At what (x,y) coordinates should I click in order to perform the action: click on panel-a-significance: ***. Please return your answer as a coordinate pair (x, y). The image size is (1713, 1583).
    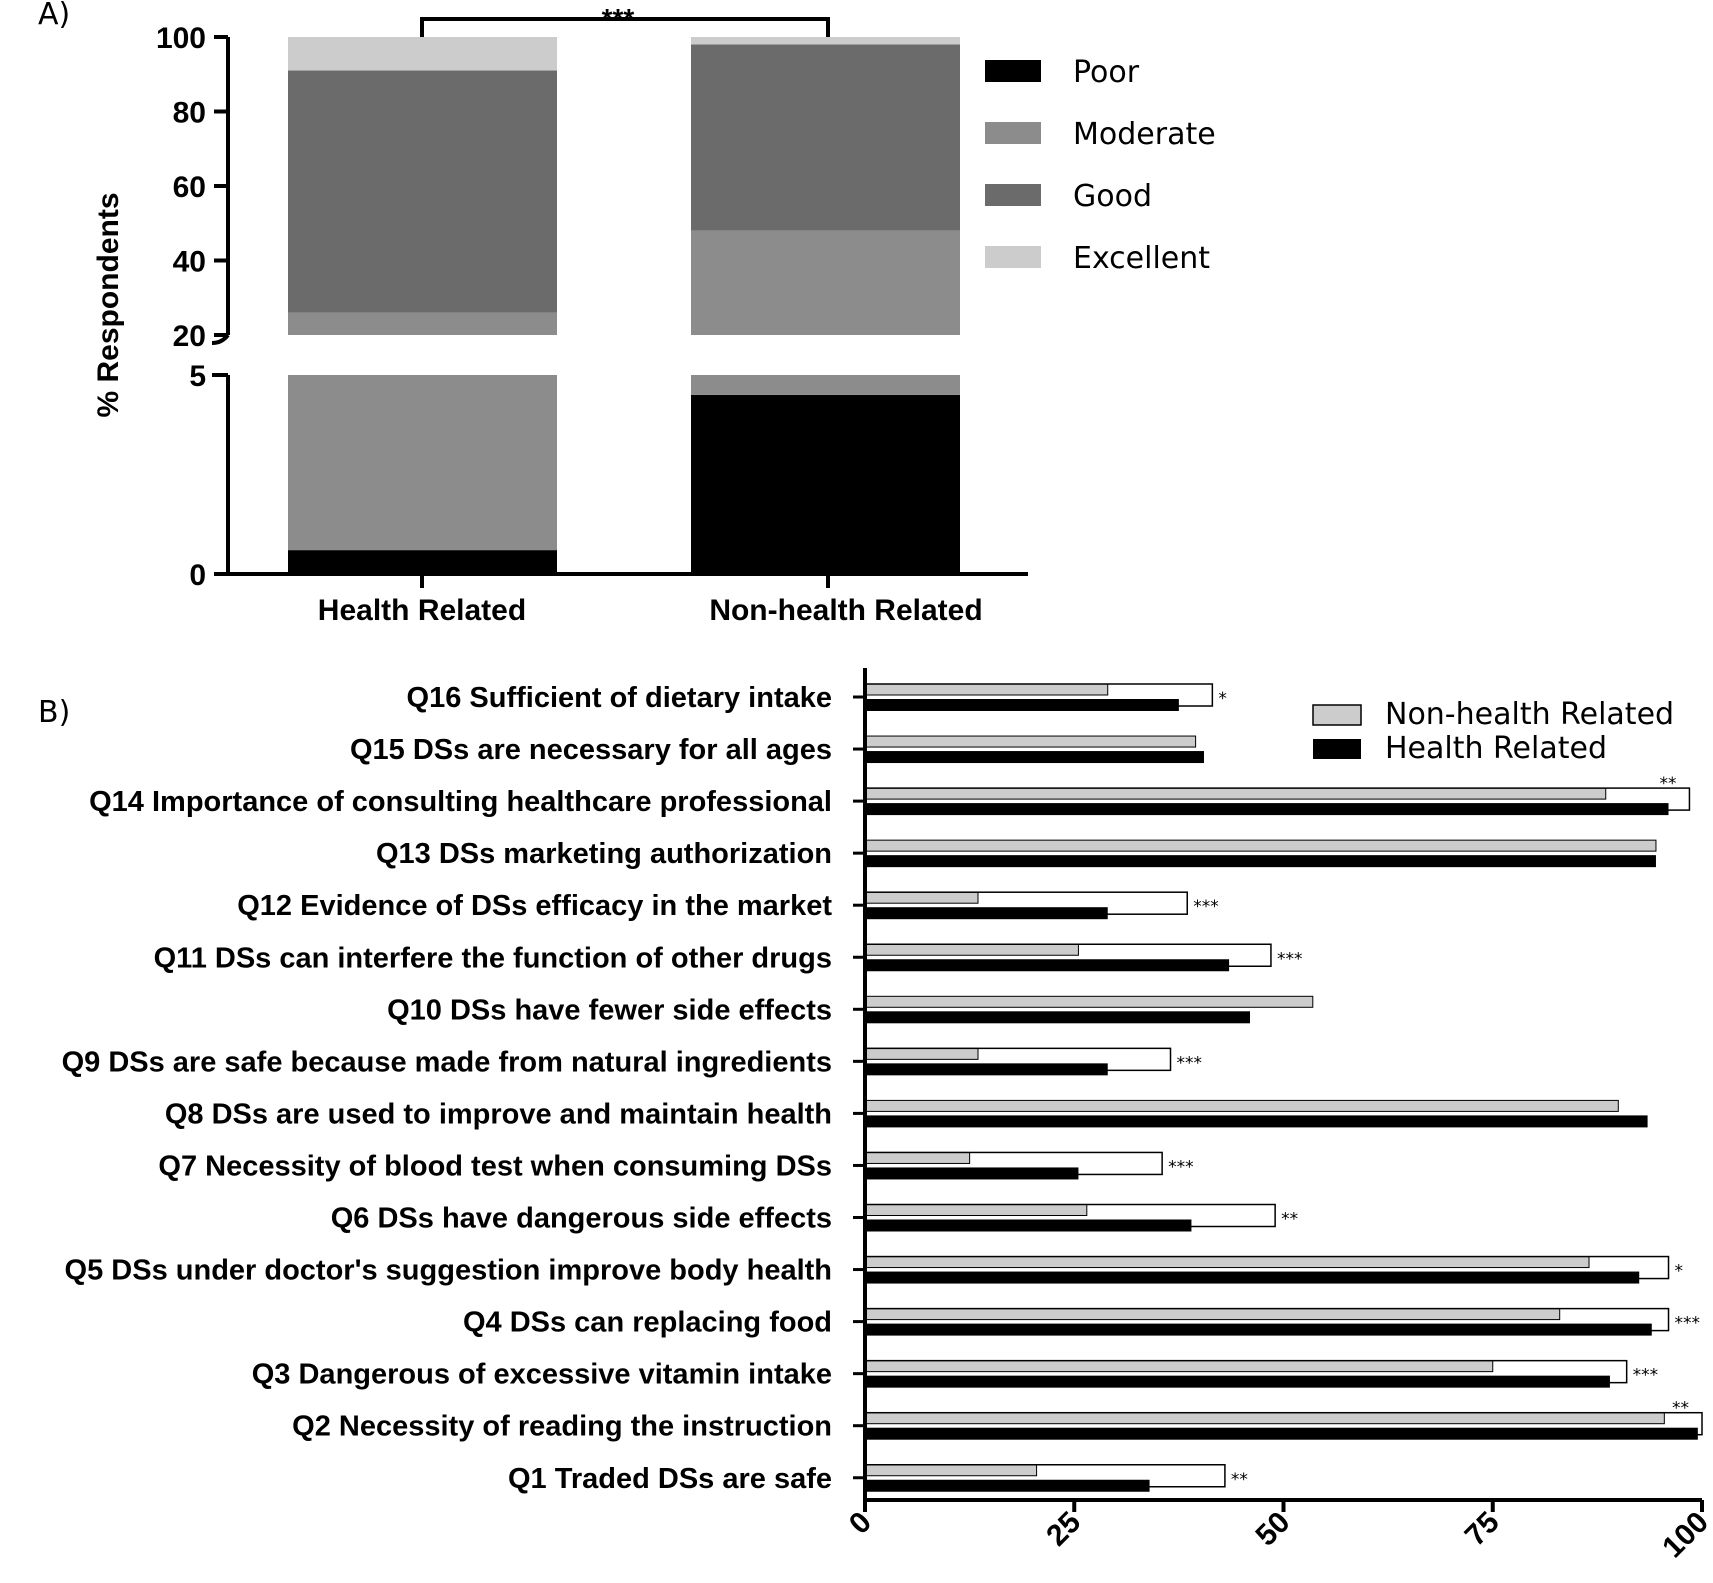
    Looking at the image, I should click on (618, 18).